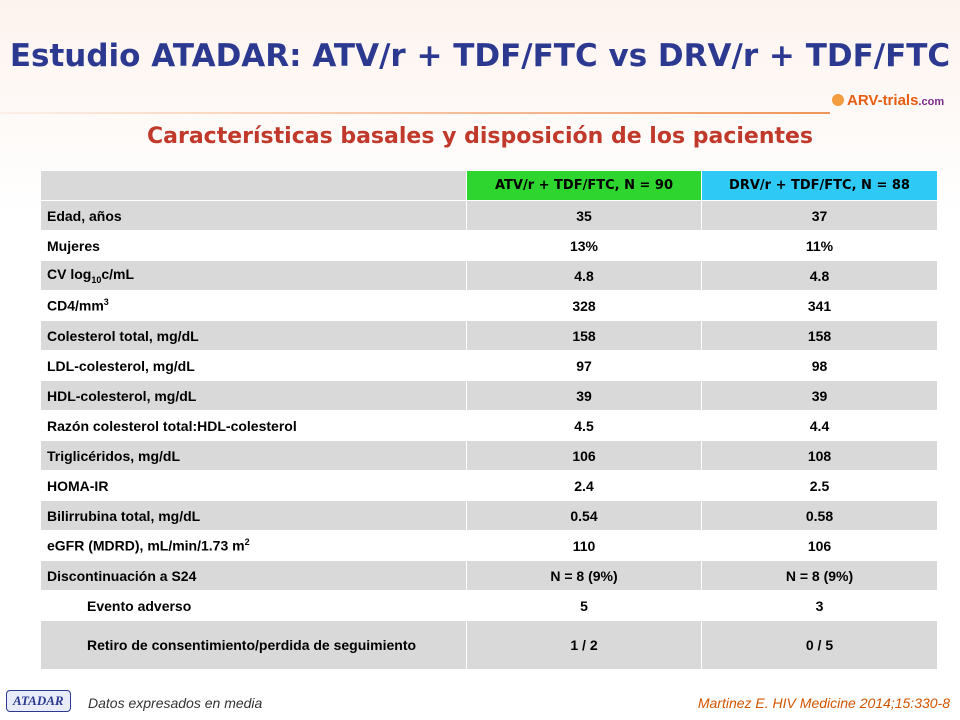 This screenshot has height=720, width=960. What do you see at coordinates (253, 185) in the screenshot?
I see `header-cell` at bounding box center [253, 185].